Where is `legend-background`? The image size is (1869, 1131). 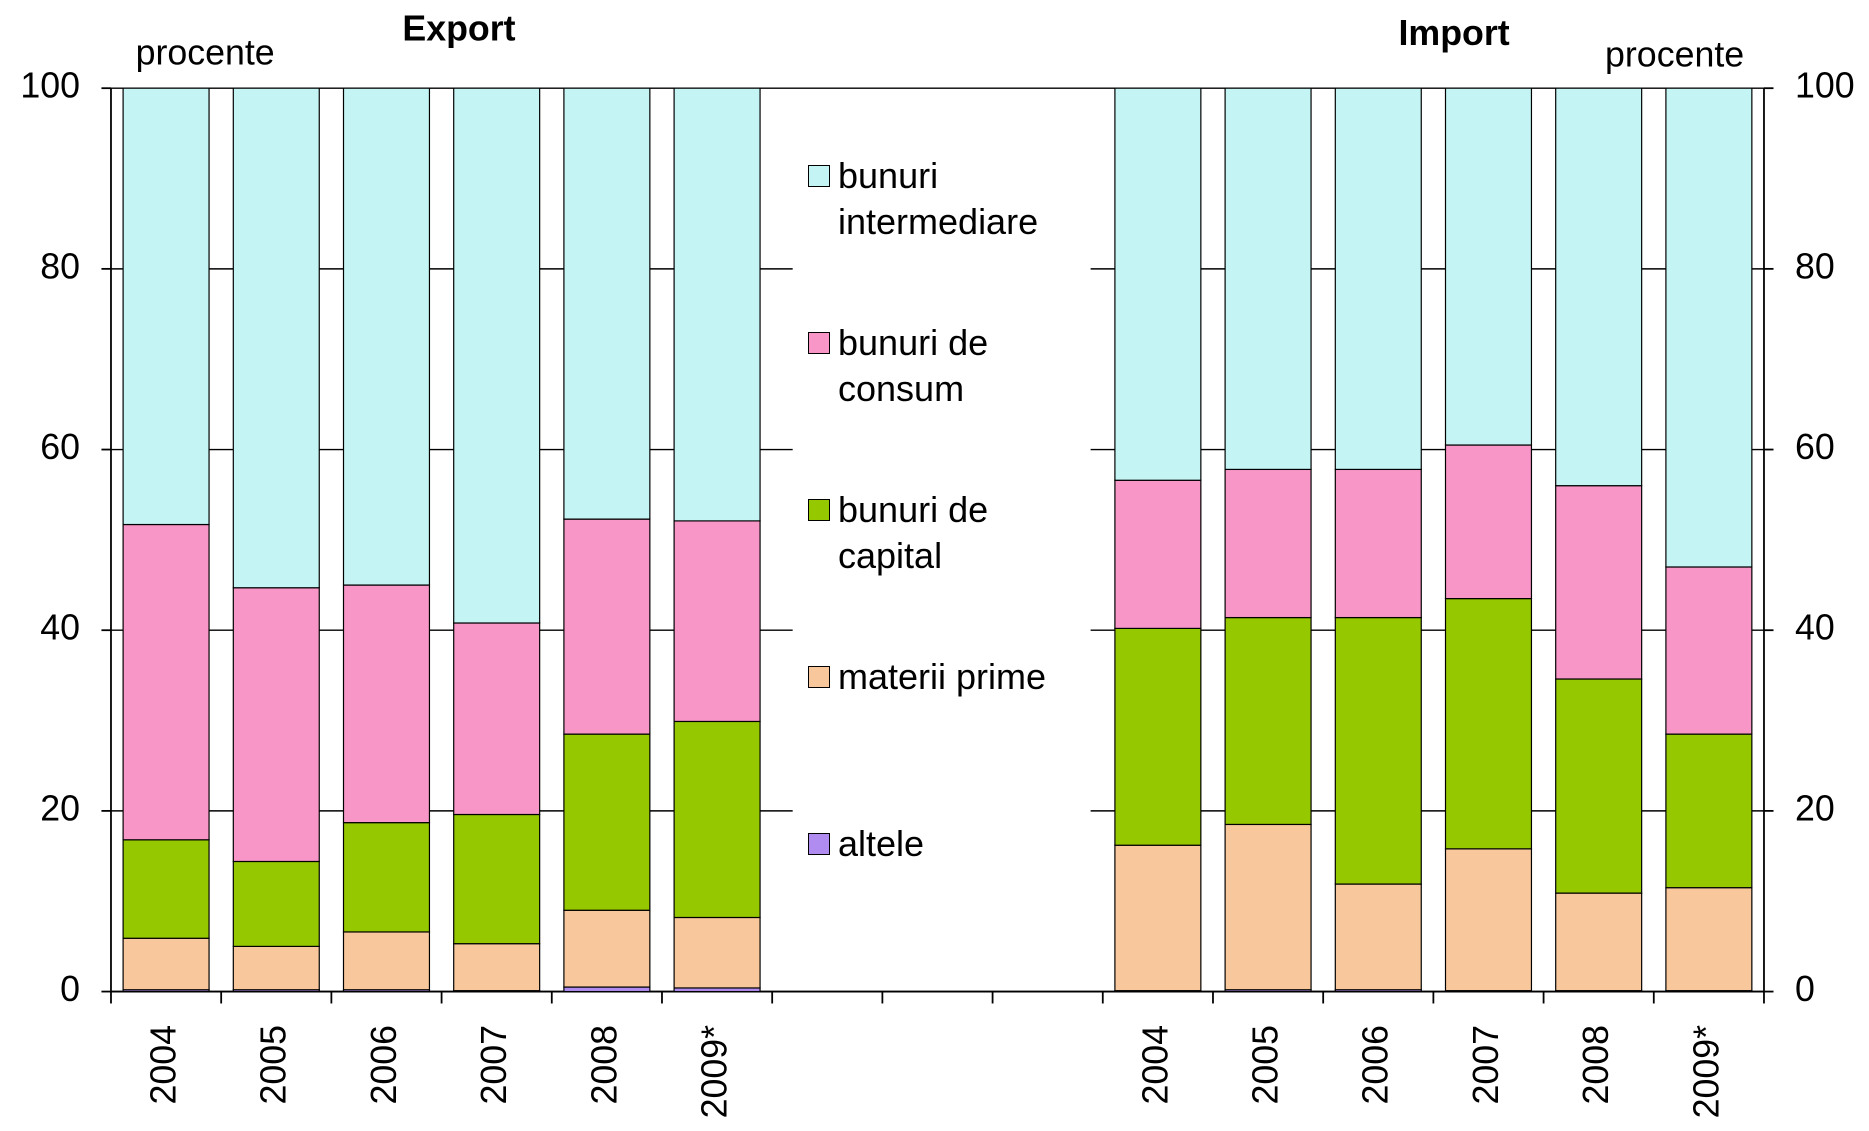
legend-background is located at coordinates (941, 540).